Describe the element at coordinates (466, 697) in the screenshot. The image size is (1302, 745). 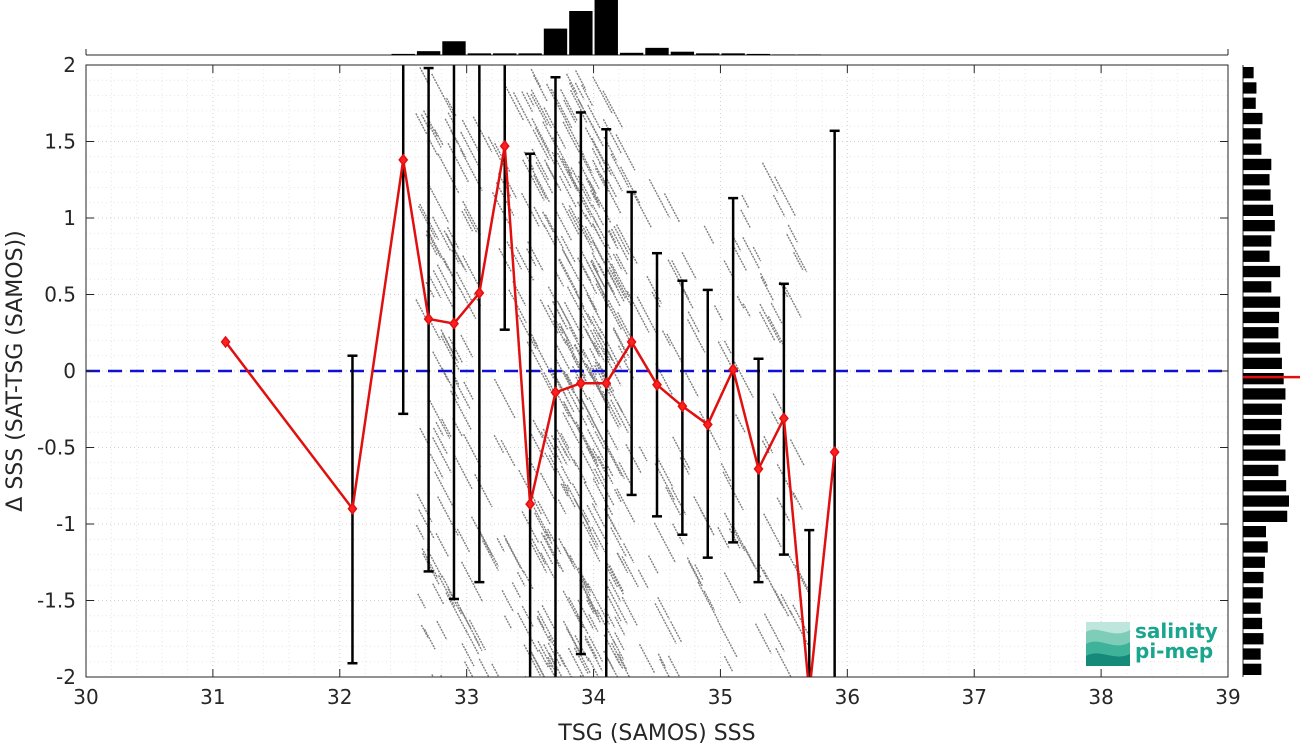
I see `x-tick-label: 33` at that location.